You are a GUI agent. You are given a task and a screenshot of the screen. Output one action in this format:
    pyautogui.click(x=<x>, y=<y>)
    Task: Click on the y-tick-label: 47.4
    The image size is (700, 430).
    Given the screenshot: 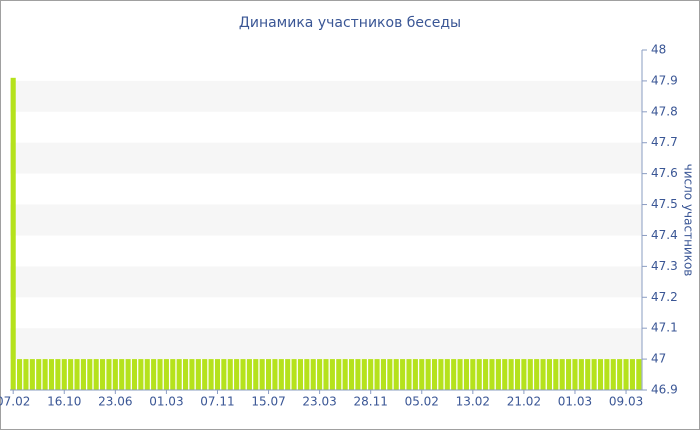 What is the action you would take?
    pyautogui.click(x=664, y=235)
    